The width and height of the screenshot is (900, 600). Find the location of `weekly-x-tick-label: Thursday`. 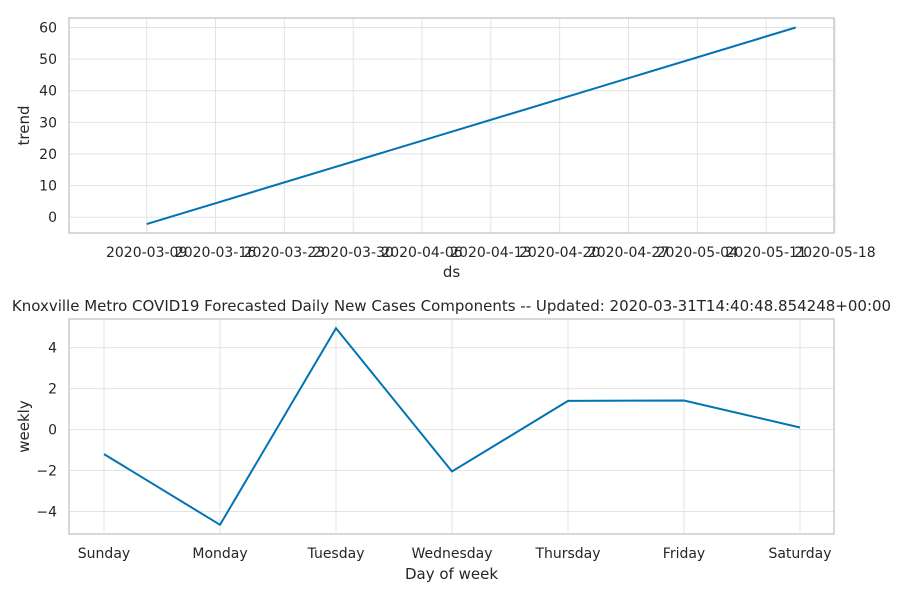

weekly-x-tick-label: Thursday is located at coordinates (567, 554).